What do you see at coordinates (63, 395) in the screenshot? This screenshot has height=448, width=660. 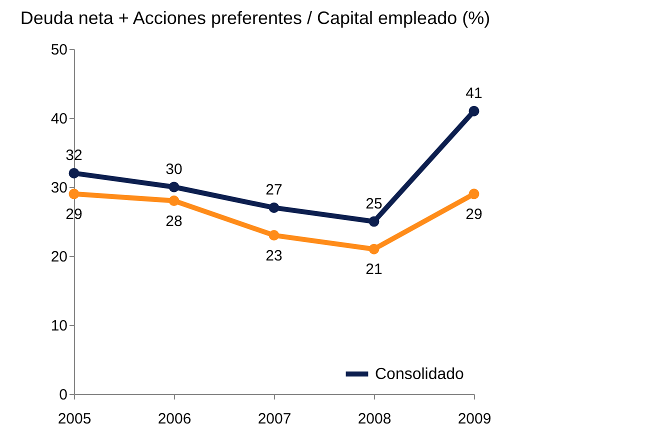 I see `y-tick-label: 0` at bounding box center [63, 395].